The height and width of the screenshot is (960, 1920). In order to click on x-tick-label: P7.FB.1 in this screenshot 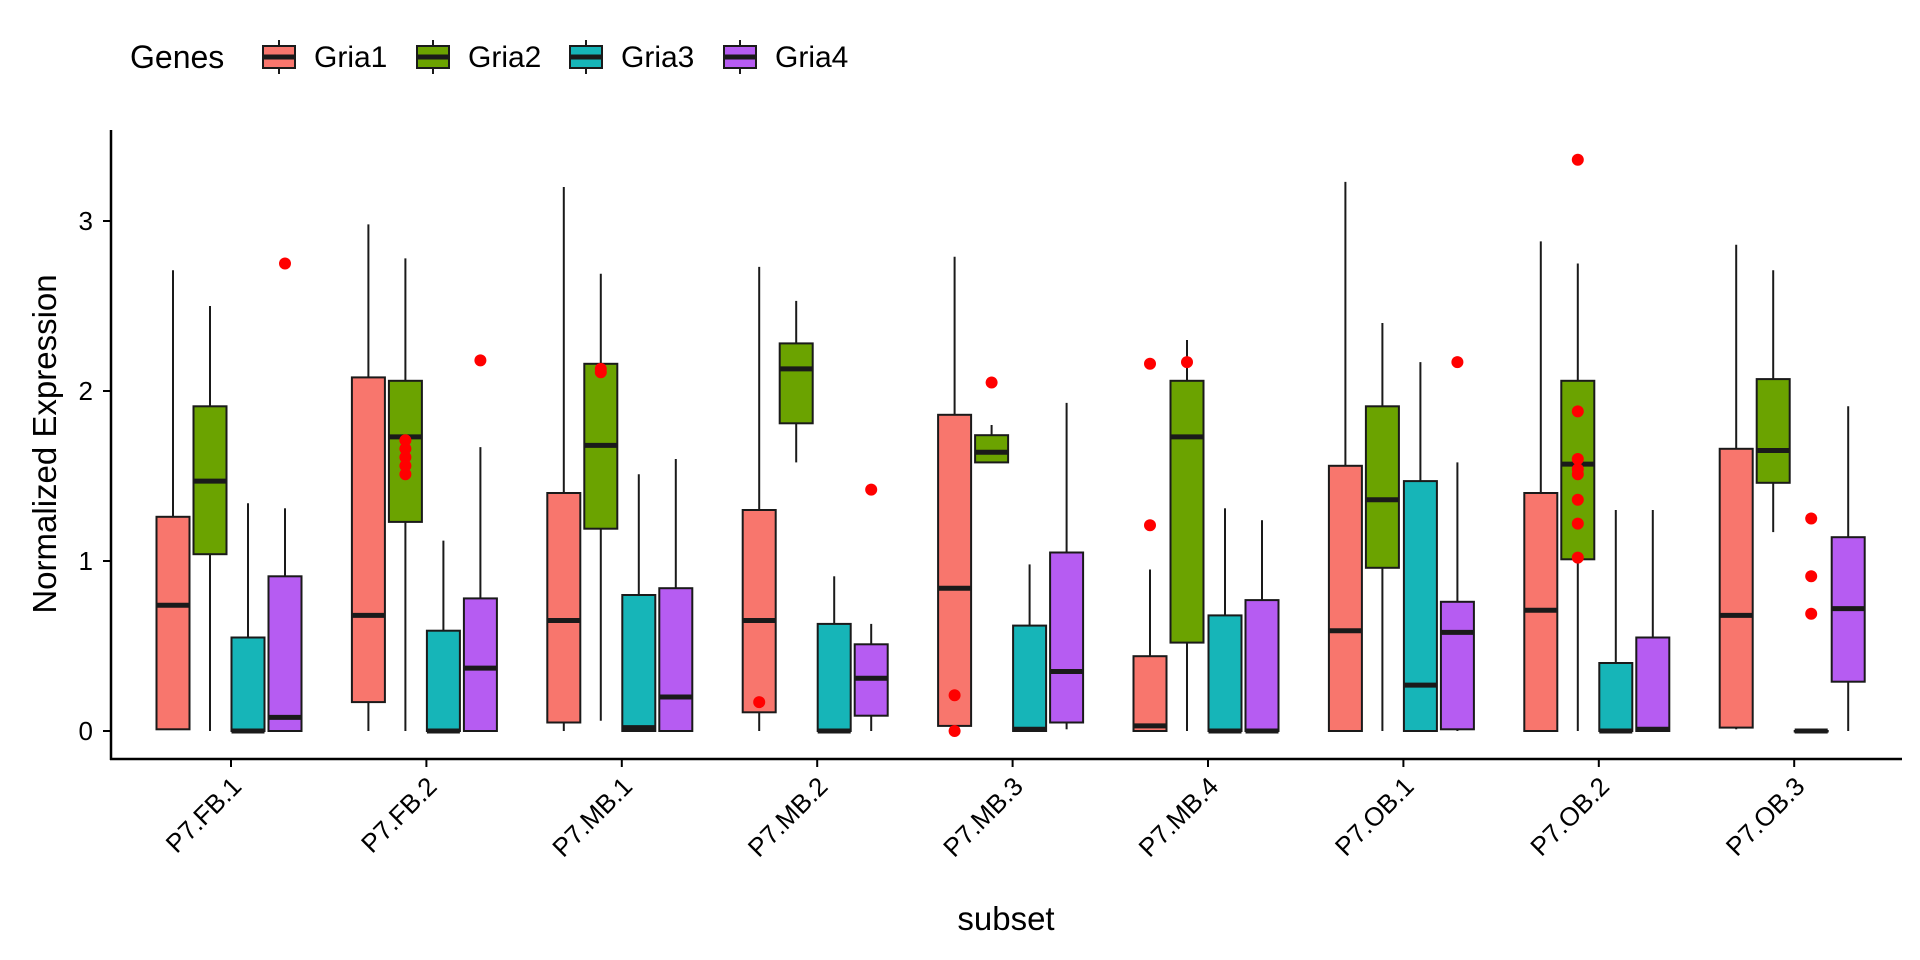, I will do `click(204, 815)`.